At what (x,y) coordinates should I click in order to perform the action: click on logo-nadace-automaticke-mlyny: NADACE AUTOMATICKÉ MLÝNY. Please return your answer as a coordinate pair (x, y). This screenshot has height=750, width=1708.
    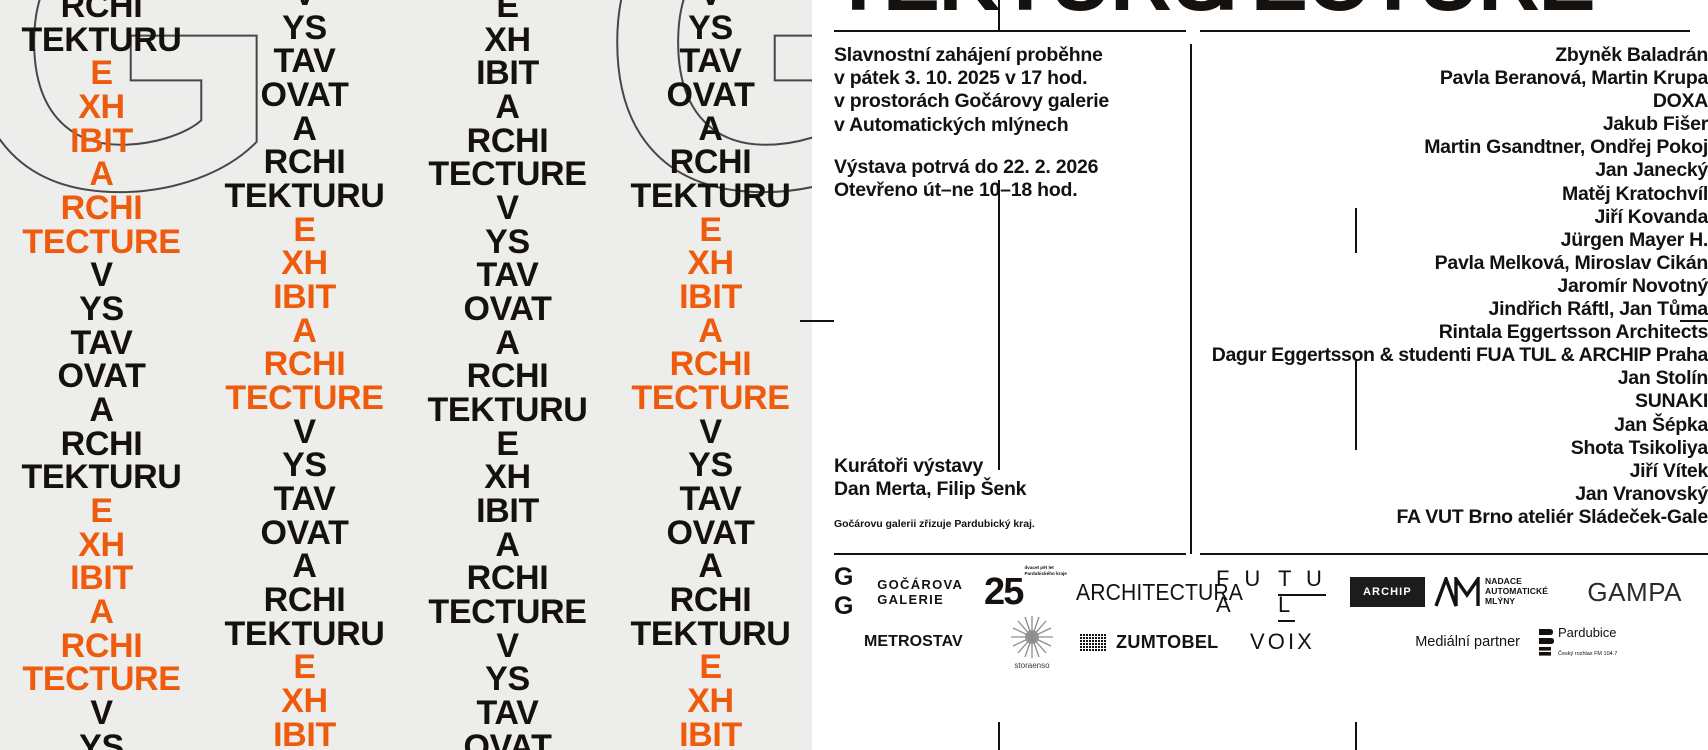
    Looking at the image, I should click on (1498, 591).